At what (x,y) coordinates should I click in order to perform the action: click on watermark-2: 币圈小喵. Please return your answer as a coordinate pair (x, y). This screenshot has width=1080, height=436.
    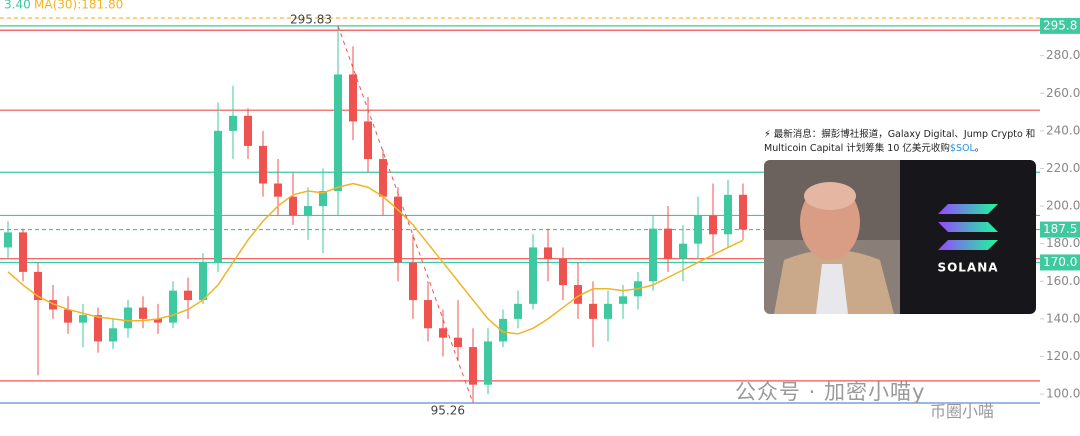
    Looking at the image, I should click on (962, 411).